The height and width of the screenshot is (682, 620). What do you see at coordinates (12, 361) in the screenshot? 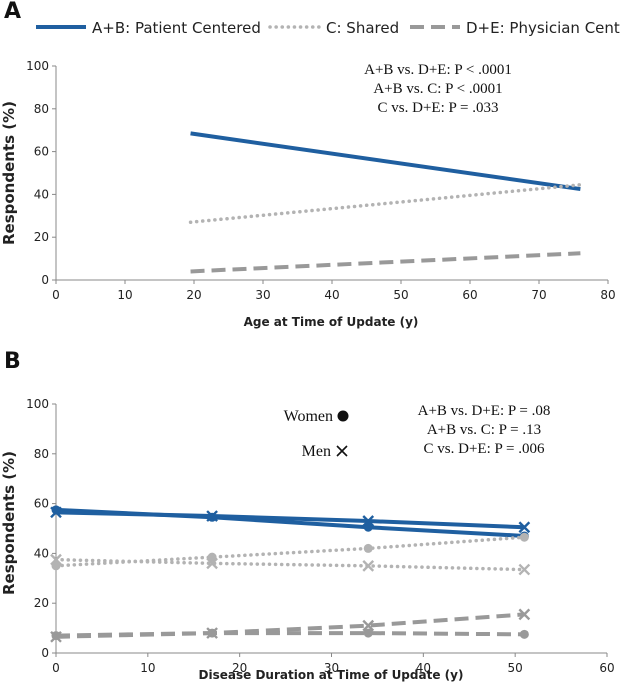
I see `panel-b-letter: B` at bounding box center [12, 361].